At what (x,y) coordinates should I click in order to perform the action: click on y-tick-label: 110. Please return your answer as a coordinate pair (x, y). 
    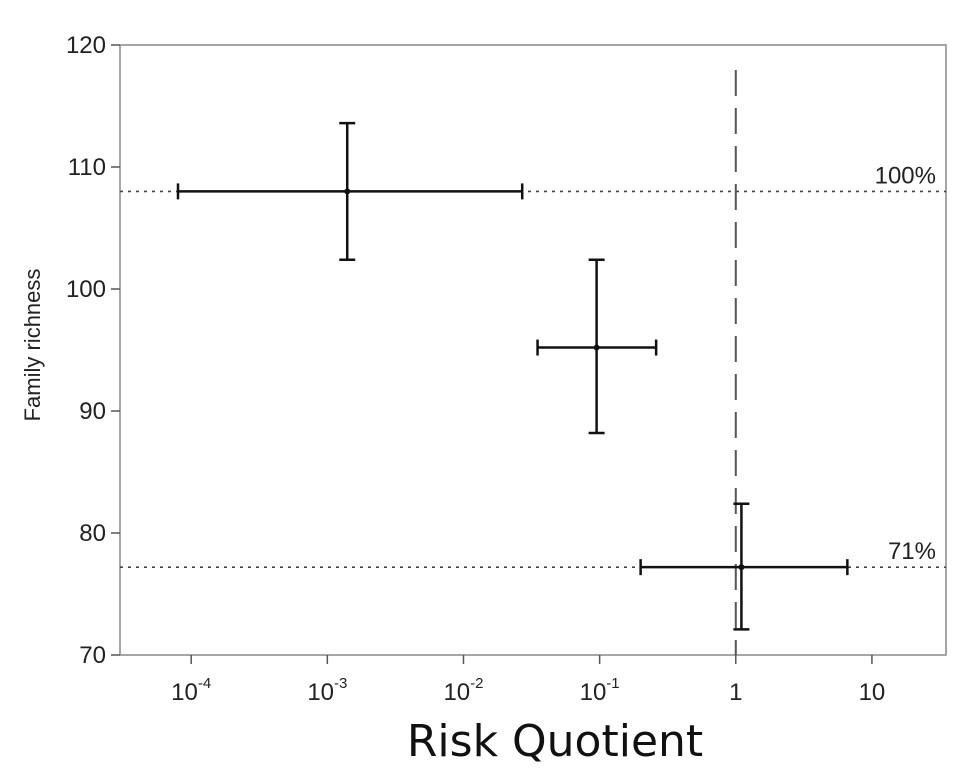
    Looking at the image, I should click on (87, 167).